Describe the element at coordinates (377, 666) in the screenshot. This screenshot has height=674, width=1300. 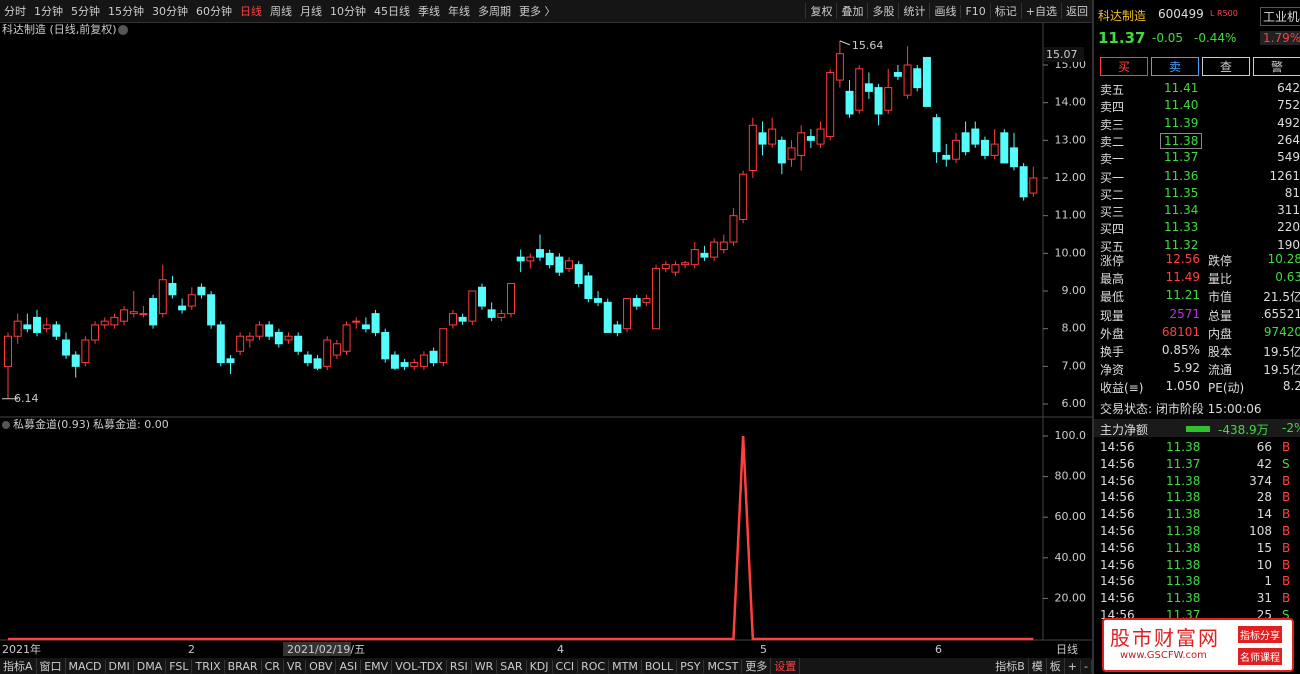
I see `indicator-tab: EMV` at that location.